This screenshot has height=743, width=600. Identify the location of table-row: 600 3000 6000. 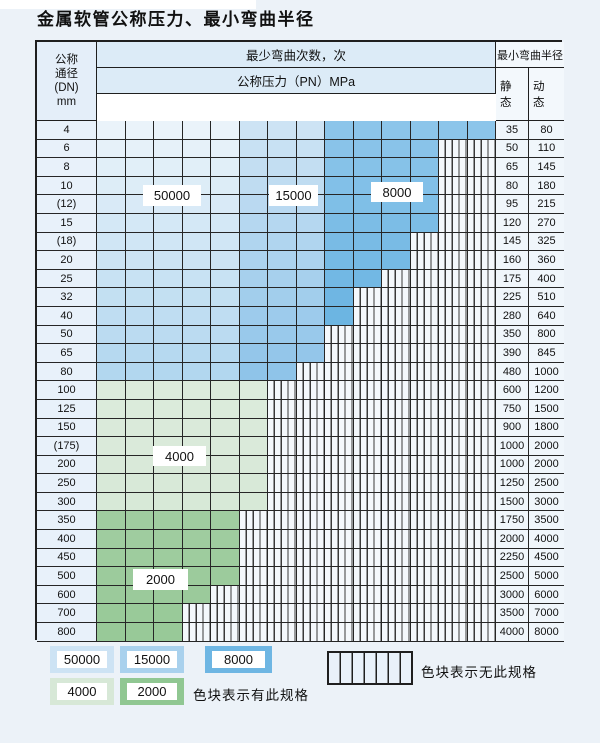
(300, 595).